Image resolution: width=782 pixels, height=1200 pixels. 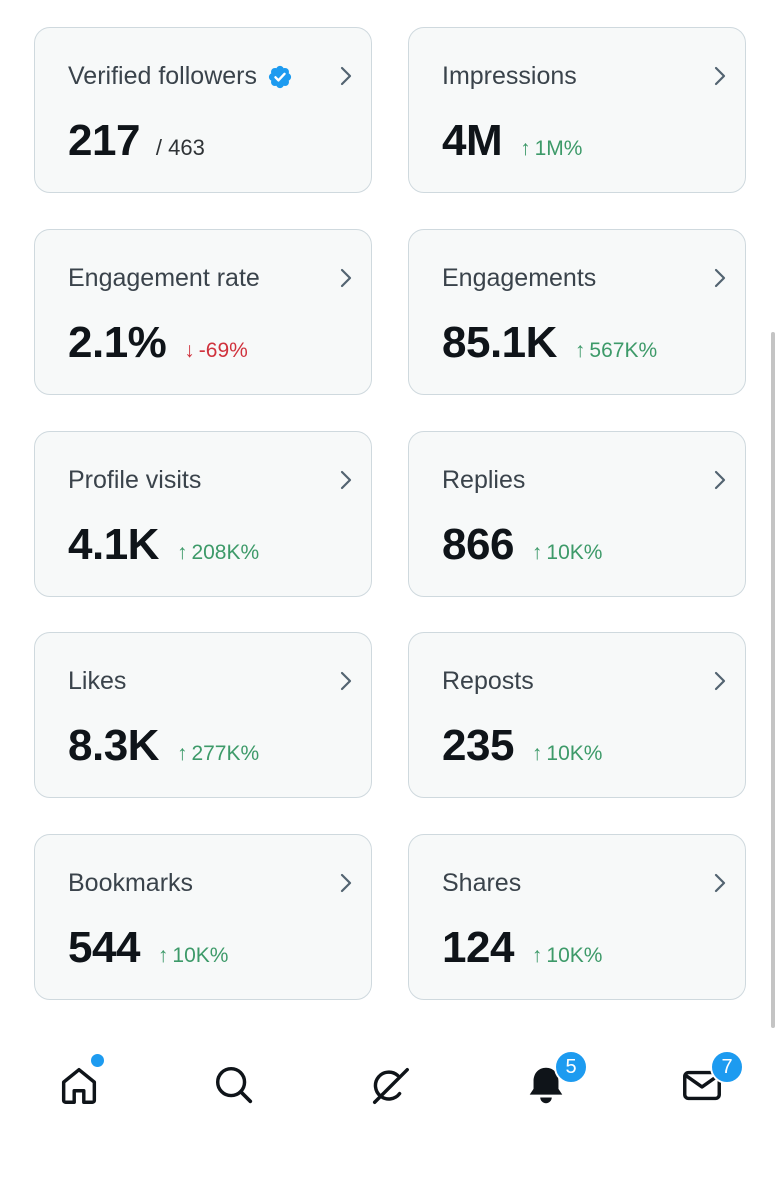 I want to click on metric-value: 8.3K, so click(x=113, y=745).